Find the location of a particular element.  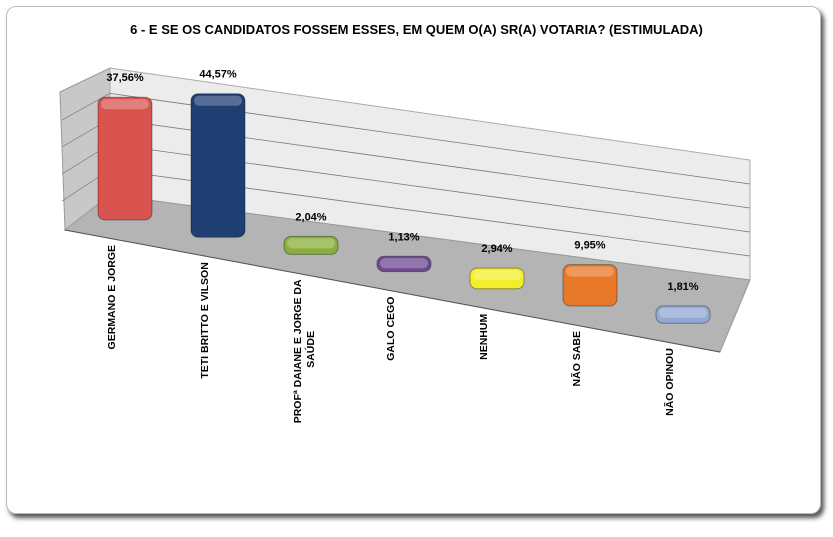

category-label: NENHUM is located at coordinates (484, 337).